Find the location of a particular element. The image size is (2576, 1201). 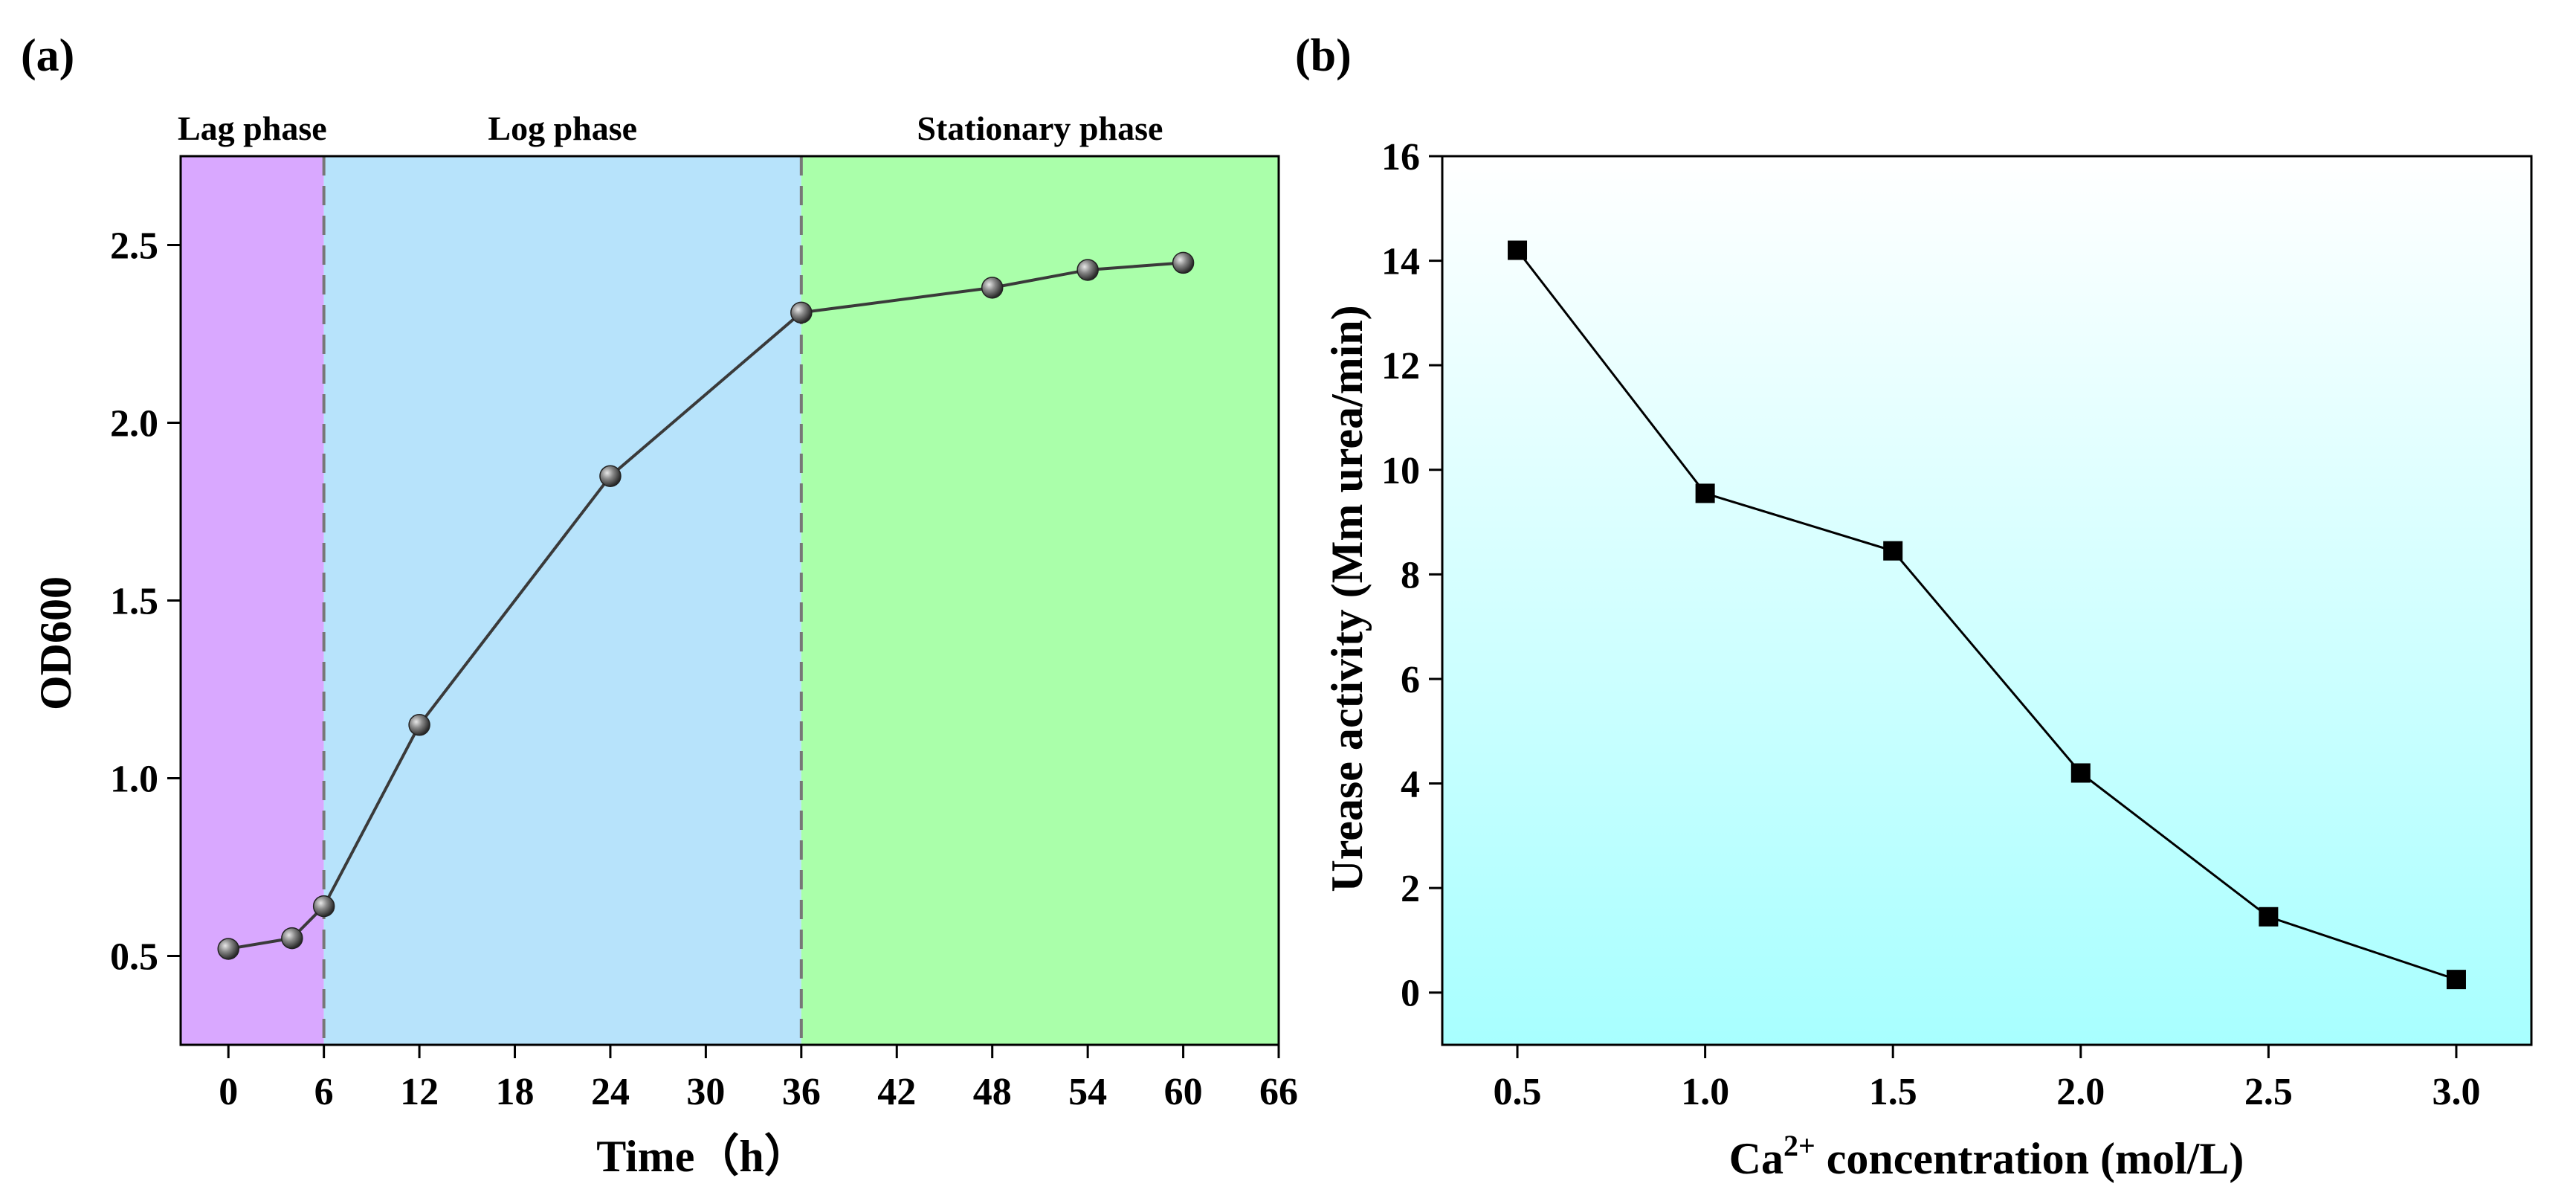

y-tick-label-b: 8 is located at coordinates (1410, 575).